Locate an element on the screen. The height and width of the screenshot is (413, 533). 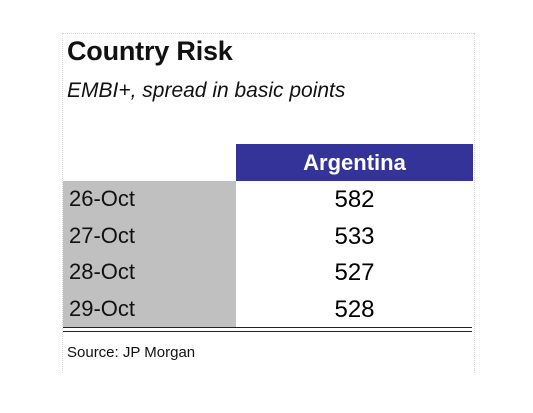
table-header-row: Argentina is located at coordinates (268, 162).